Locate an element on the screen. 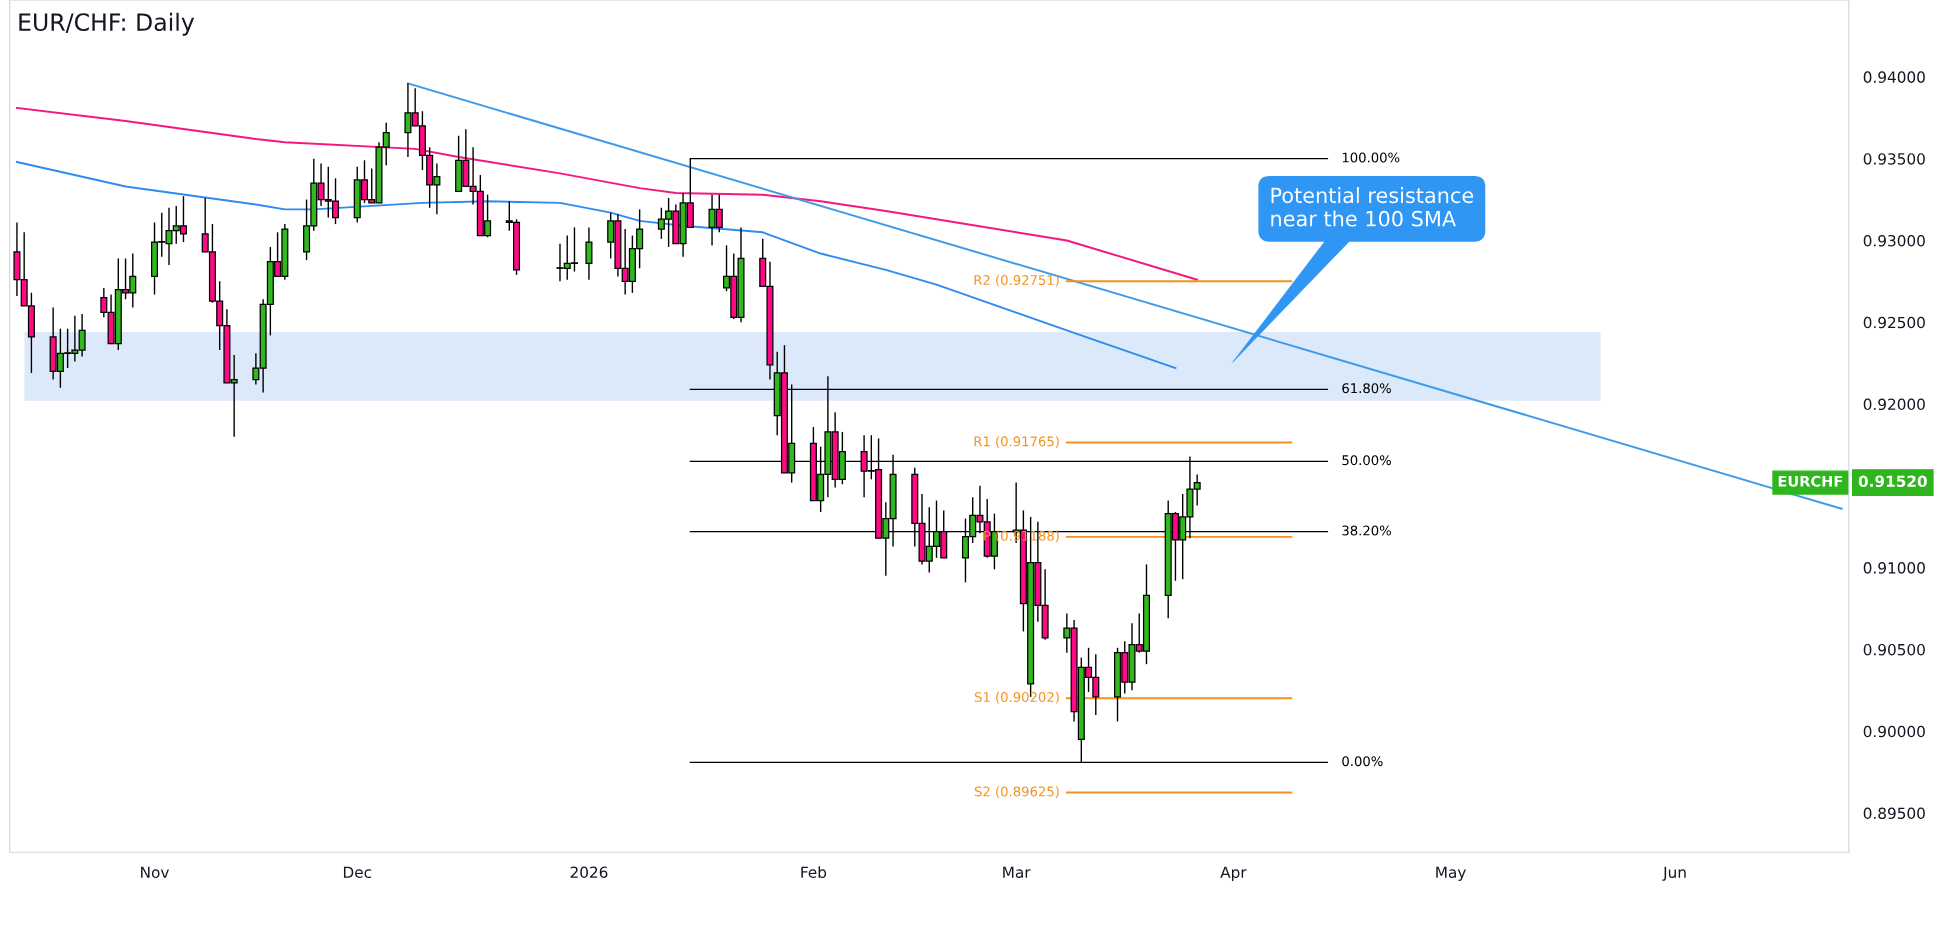 The image size is (1940, 947). annotation: S1 (0.90202) is located at coordinates (1016, 697).